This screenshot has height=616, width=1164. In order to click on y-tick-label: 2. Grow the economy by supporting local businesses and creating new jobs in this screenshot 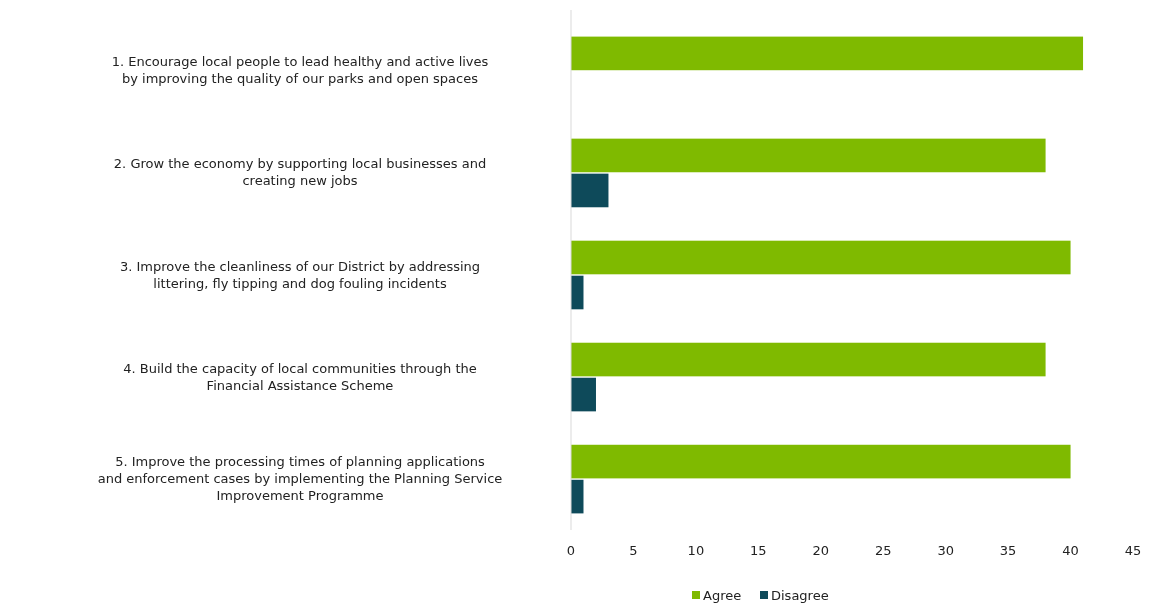, I will do `click(300, 172)`.